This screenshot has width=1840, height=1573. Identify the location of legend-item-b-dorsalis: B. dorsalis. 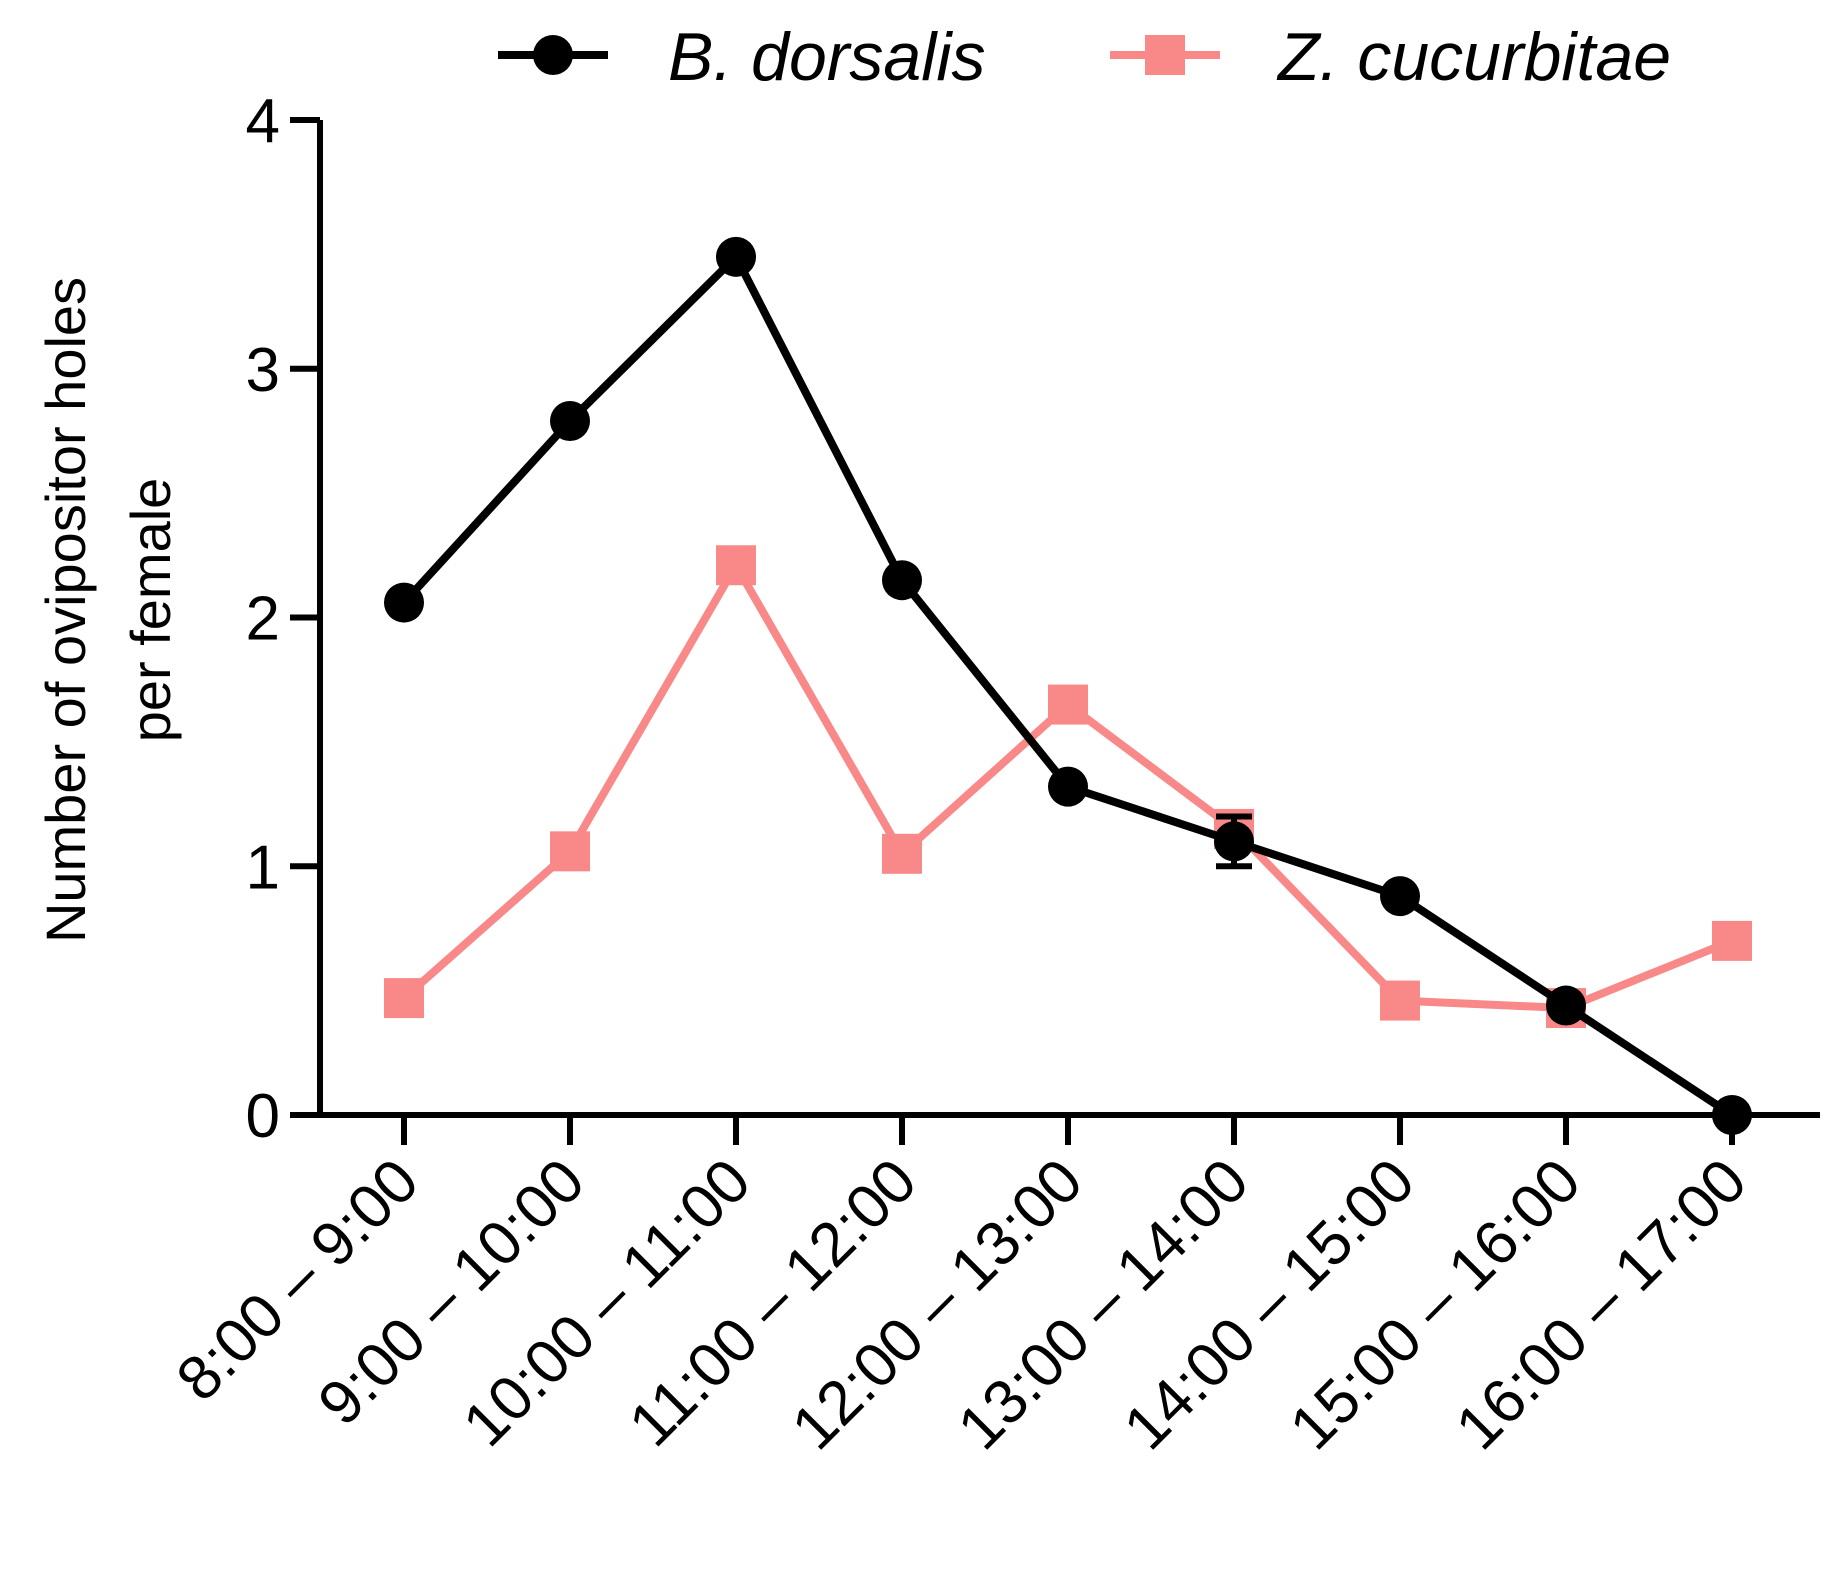
(741, 57).